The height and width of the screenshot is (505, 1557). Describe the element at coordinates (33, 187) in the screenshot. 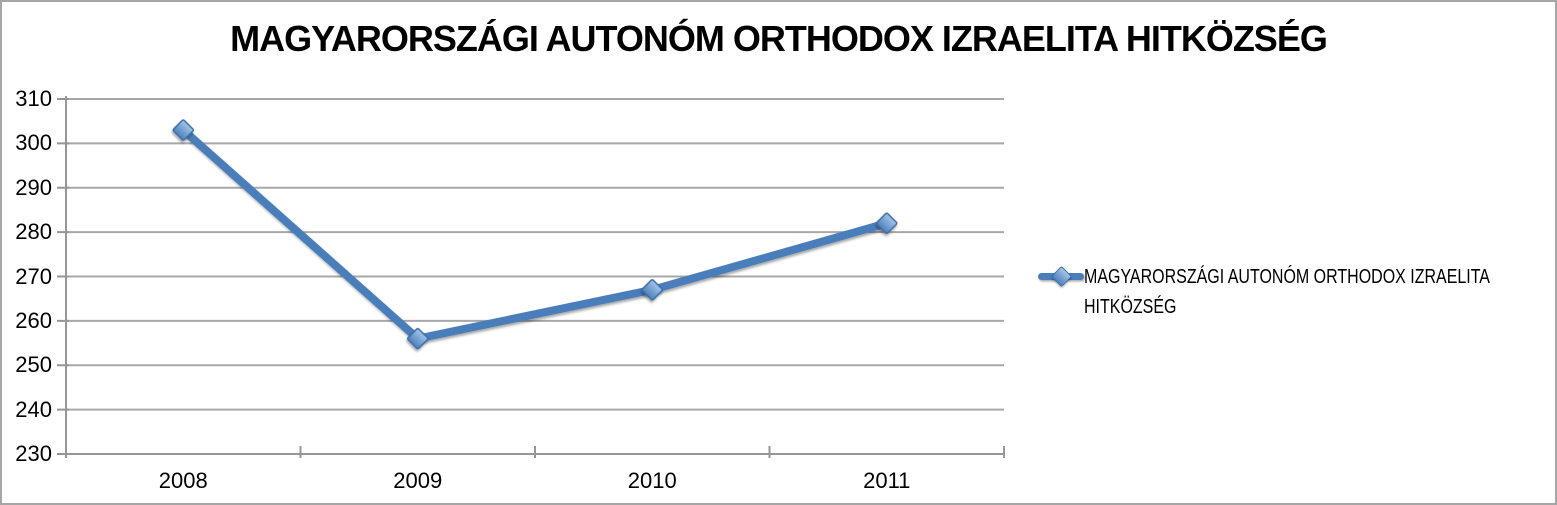

I see `y-axis-tick-label: 290` at that location.